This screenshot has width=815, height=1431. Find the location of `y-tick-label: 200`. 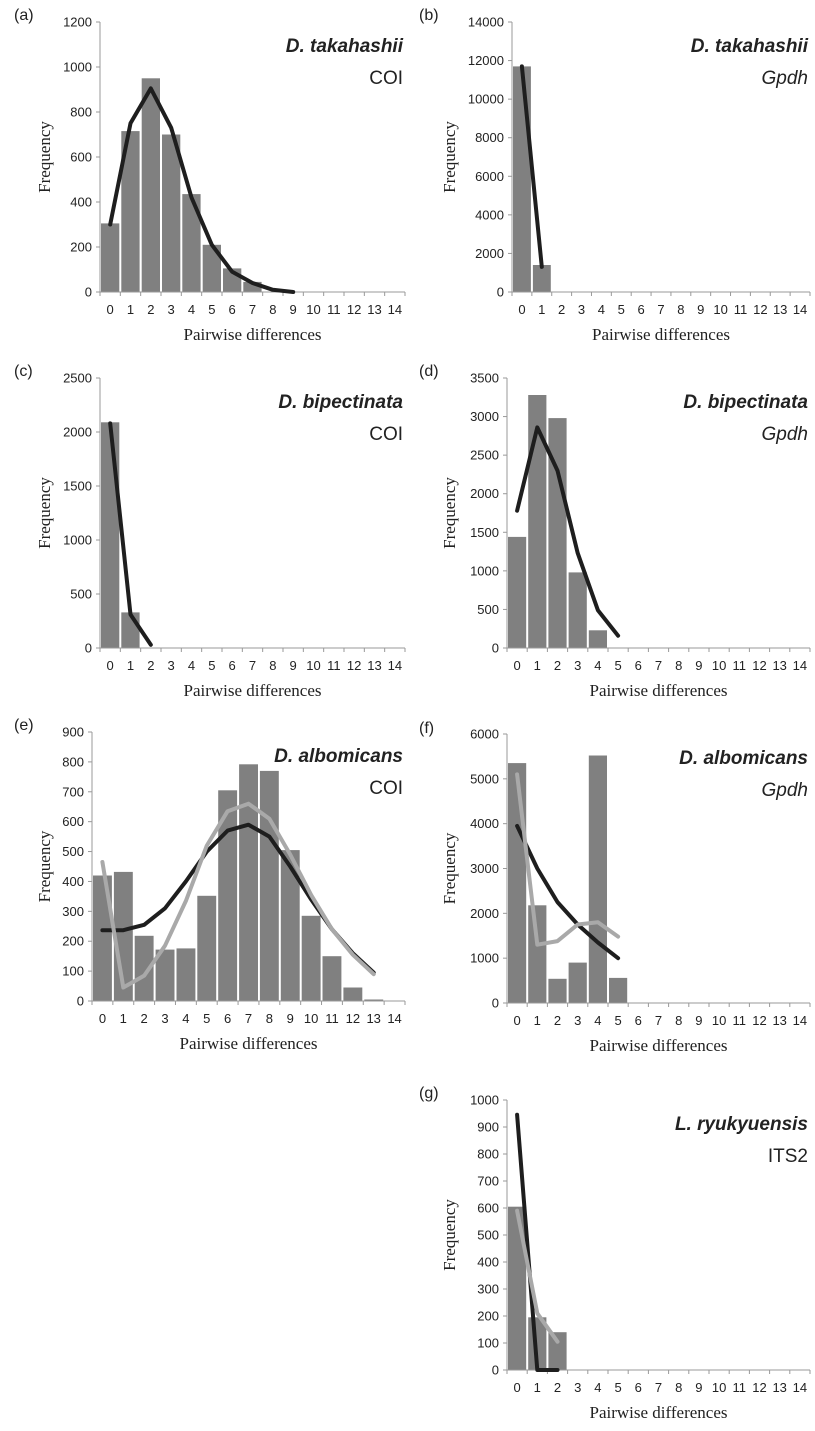

y-tick-label: 200 is located at coordinates (488, 1316).